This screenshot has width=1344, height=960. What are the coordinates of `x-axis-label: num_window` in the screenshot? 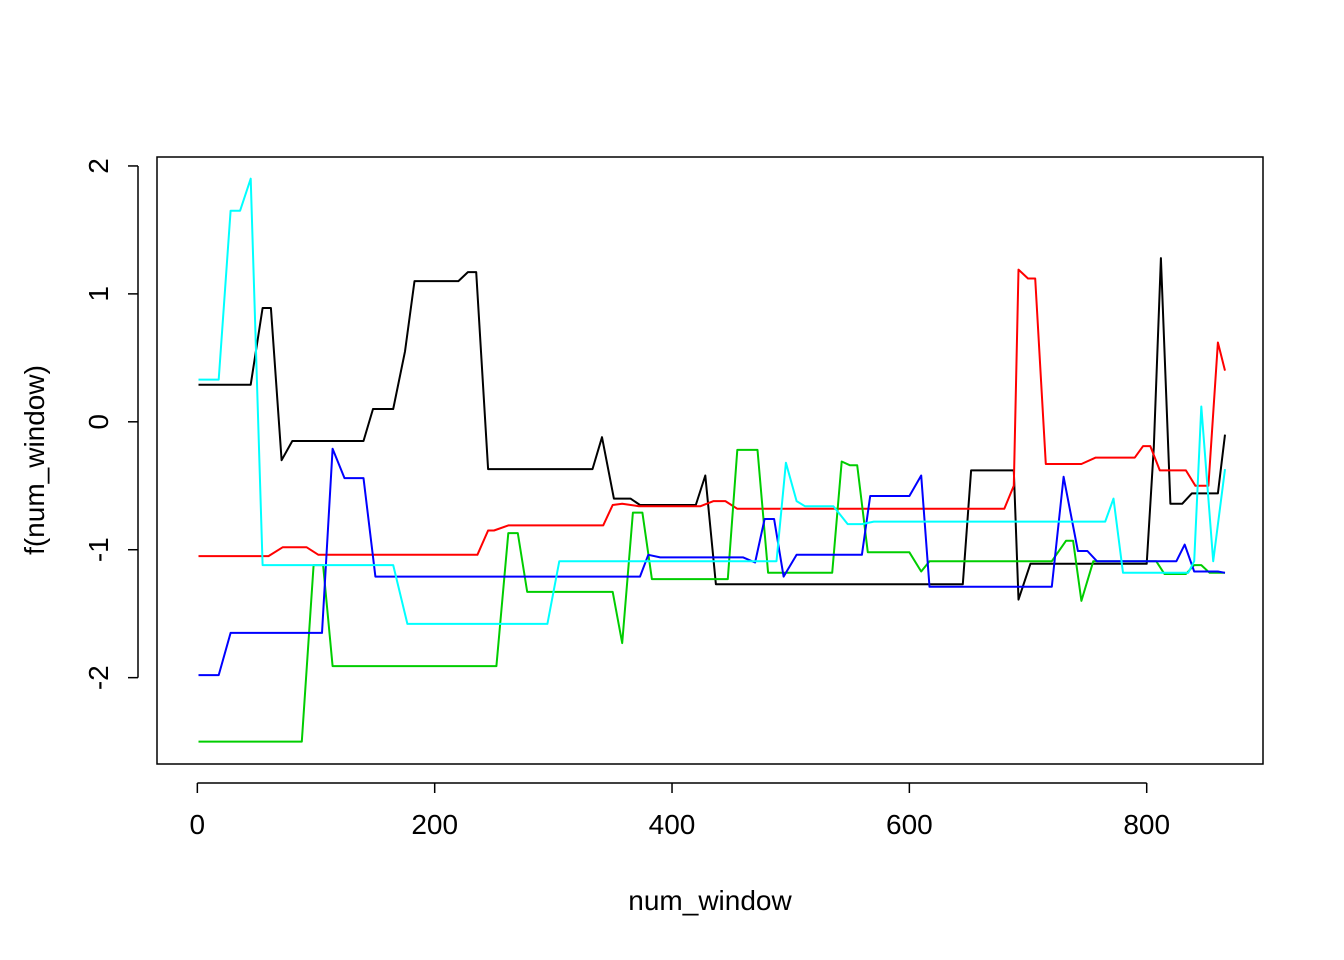 It's located at (710, 900).